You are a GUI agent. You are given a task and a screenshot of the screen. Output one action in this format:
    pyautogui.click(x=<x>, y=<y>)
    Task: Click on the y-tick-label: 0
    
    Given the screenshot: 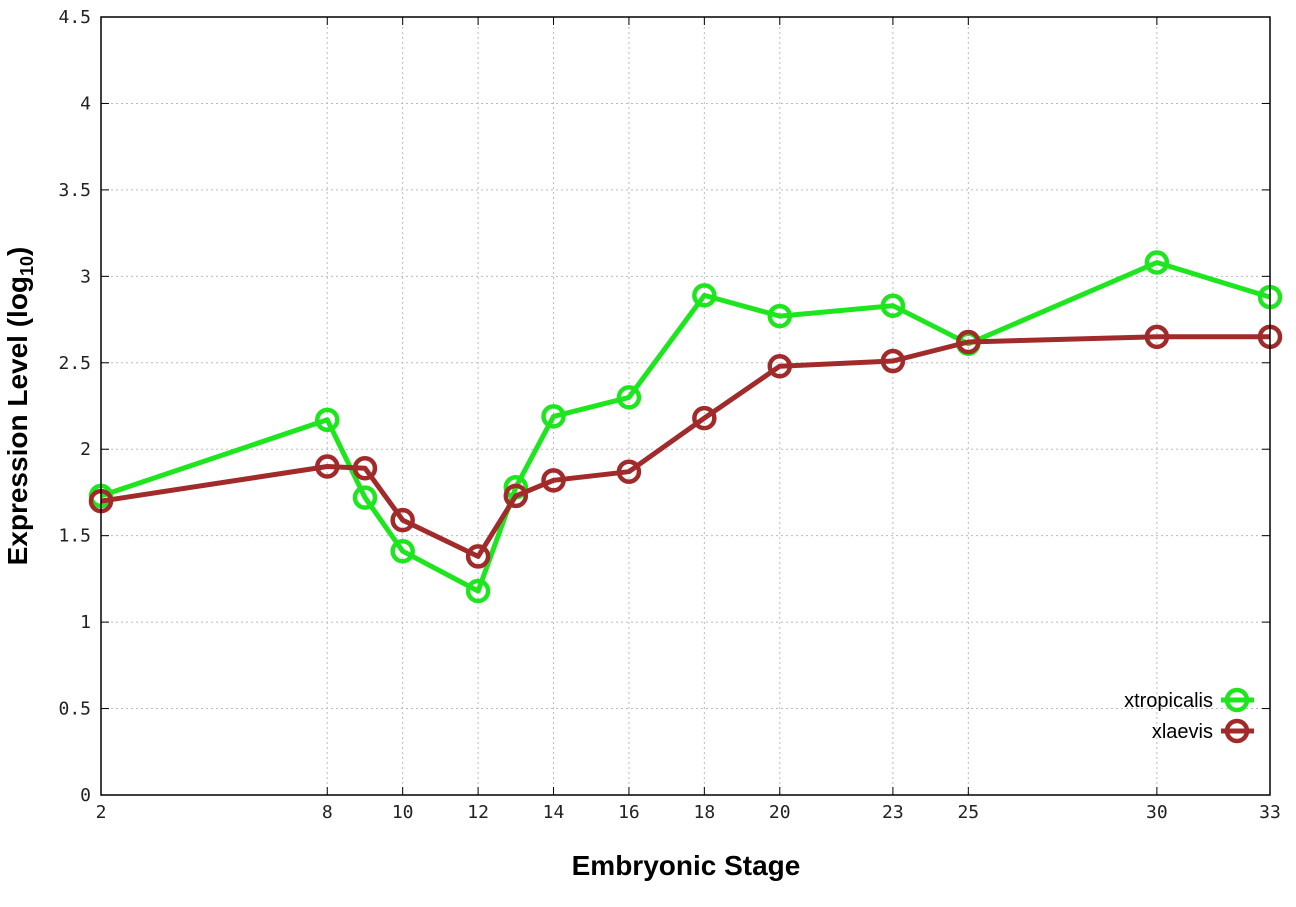 What is the action you would take?
    pyautogui.click(x=85, y=795)
    